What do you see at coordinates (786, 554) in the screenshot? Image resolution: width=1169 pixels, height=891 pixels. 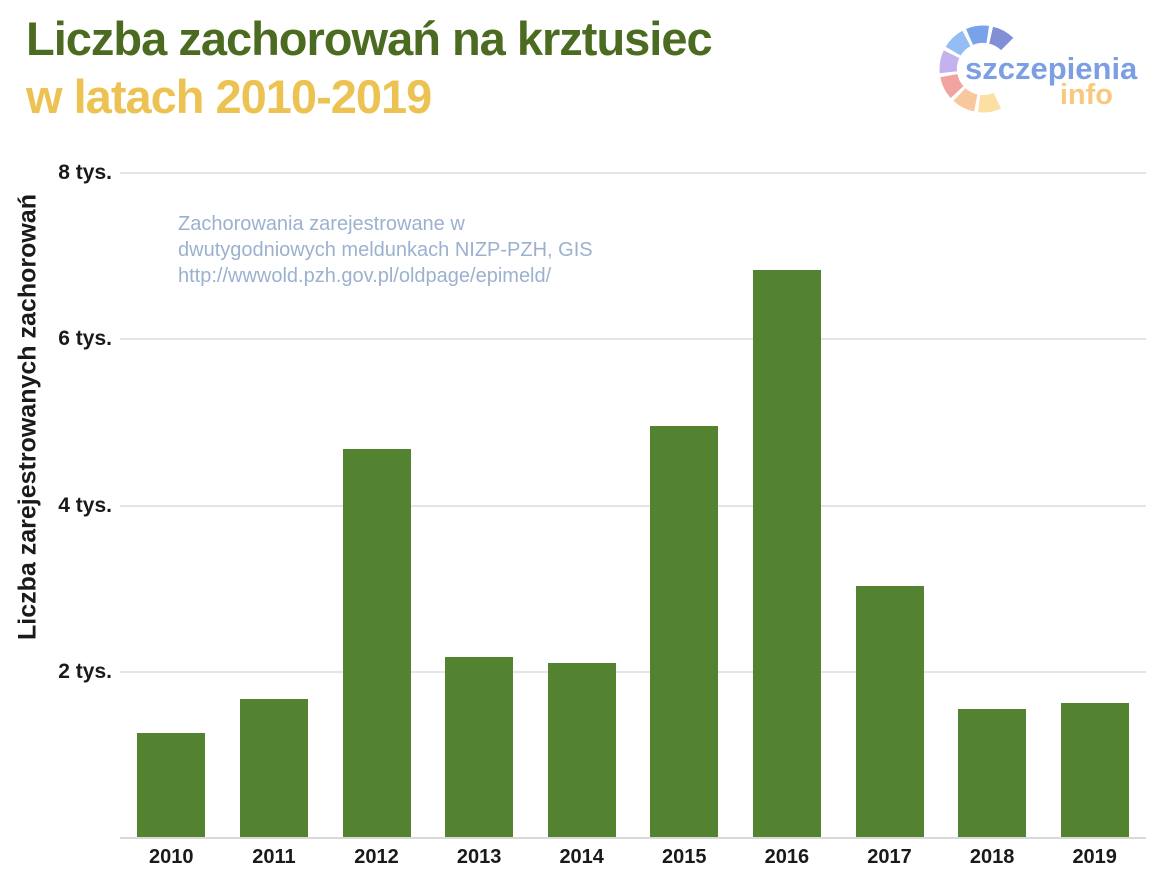 I see `bar-2016` at bounding box center [786, 554].